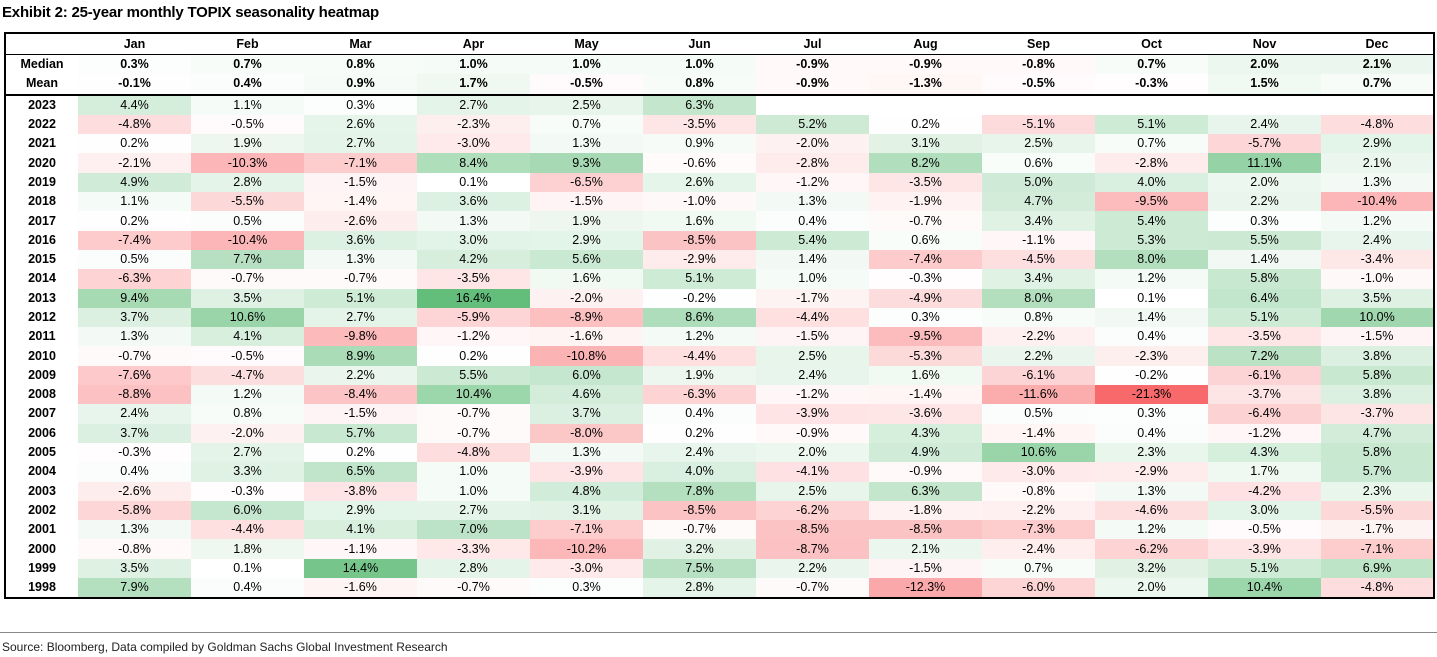  I want to click on heat-cell-2021-nov: -5.7%, so click(1264, 144).